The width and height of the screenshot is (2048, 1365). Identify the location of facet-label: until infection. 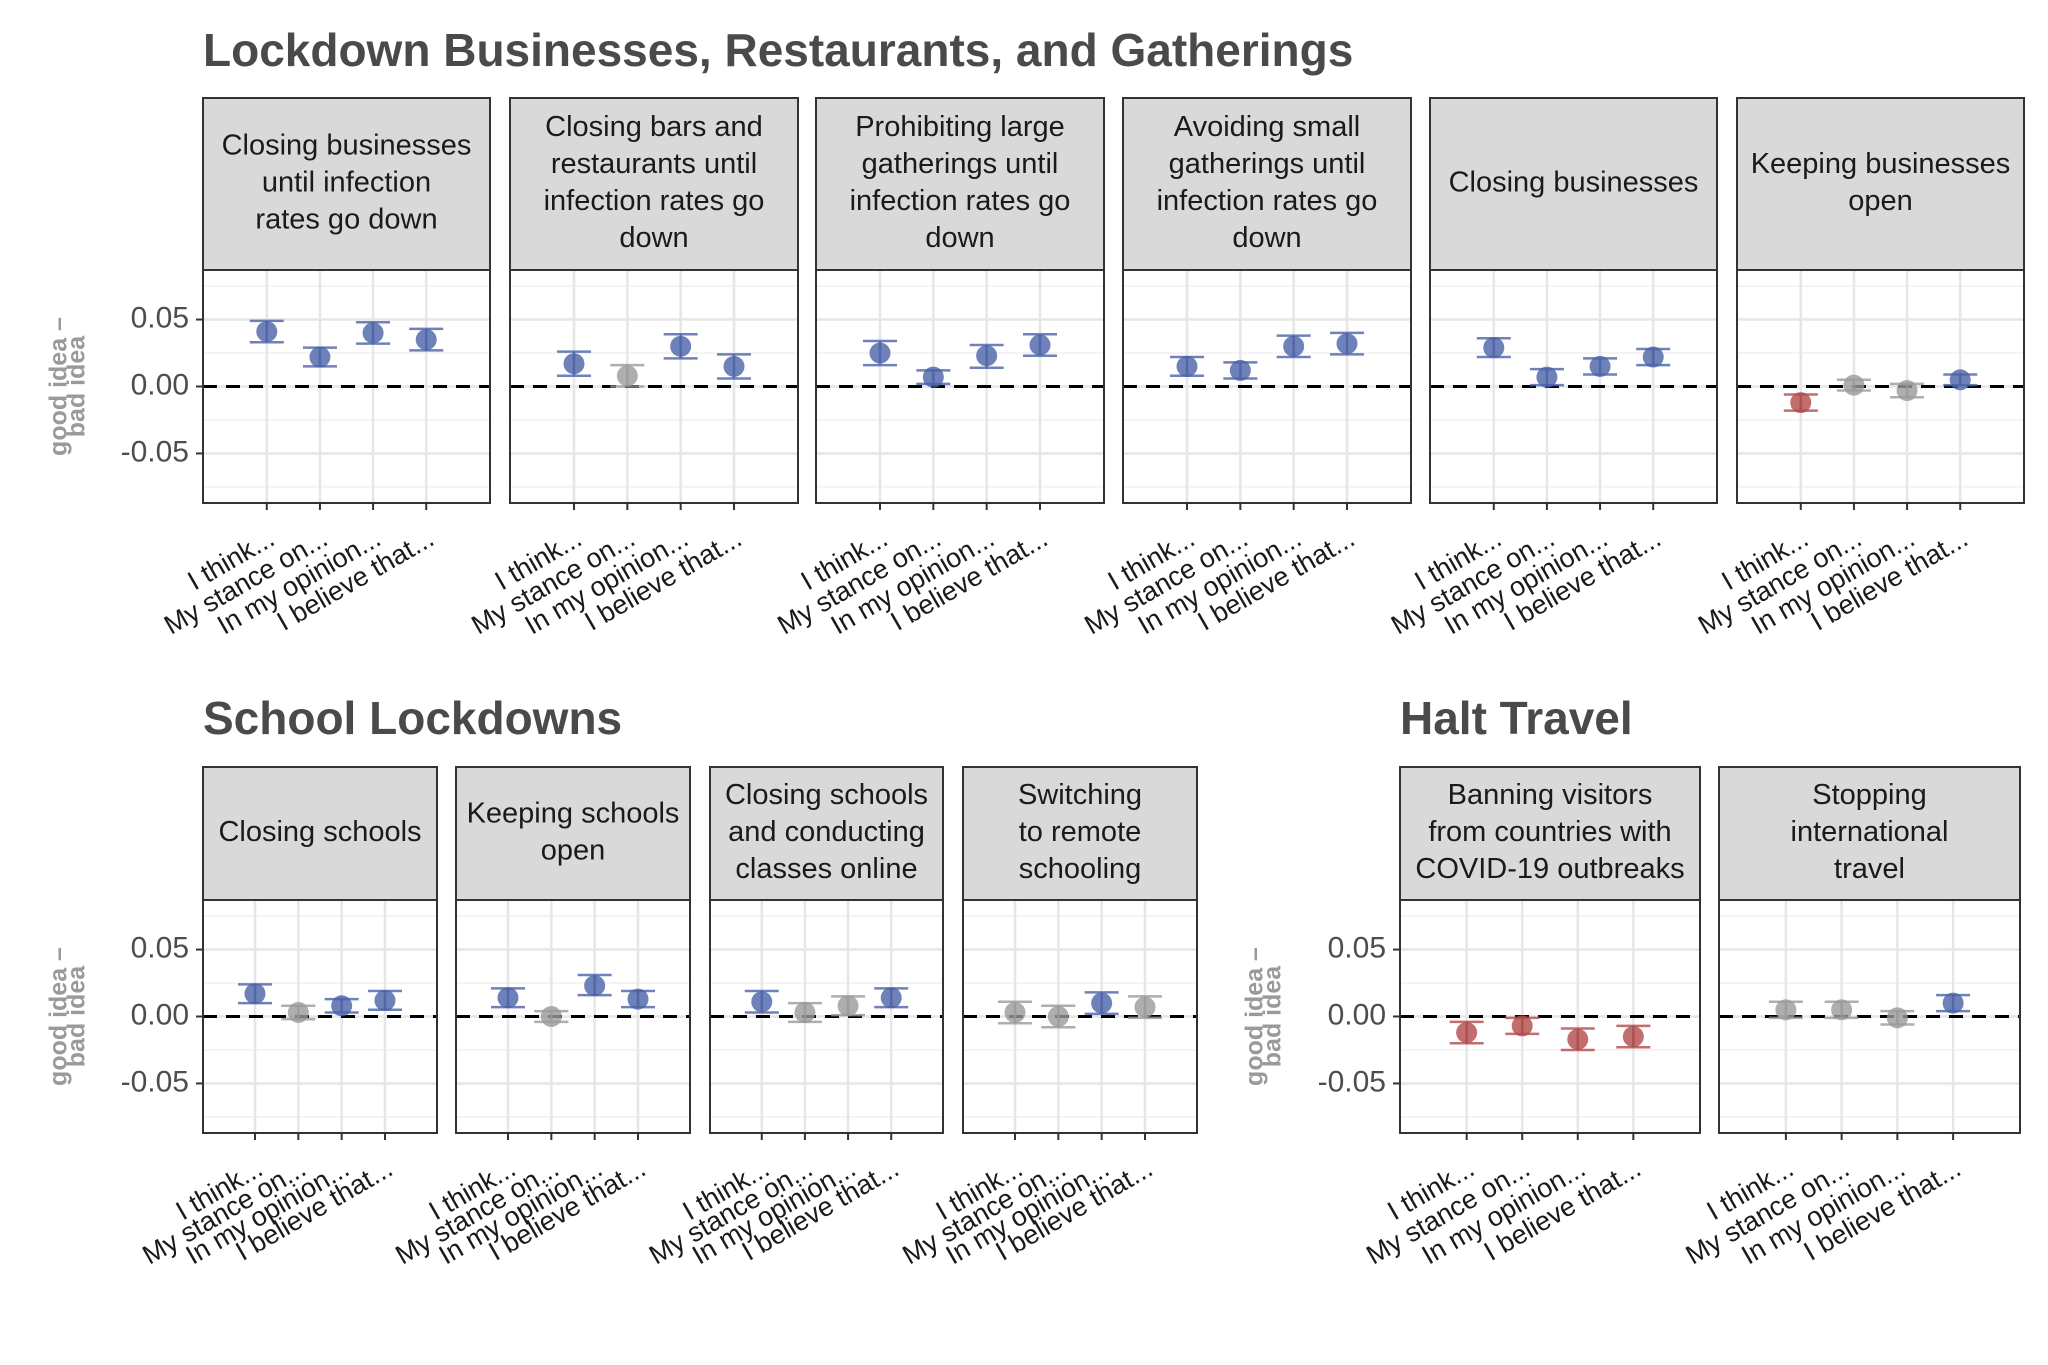
(346, 183).